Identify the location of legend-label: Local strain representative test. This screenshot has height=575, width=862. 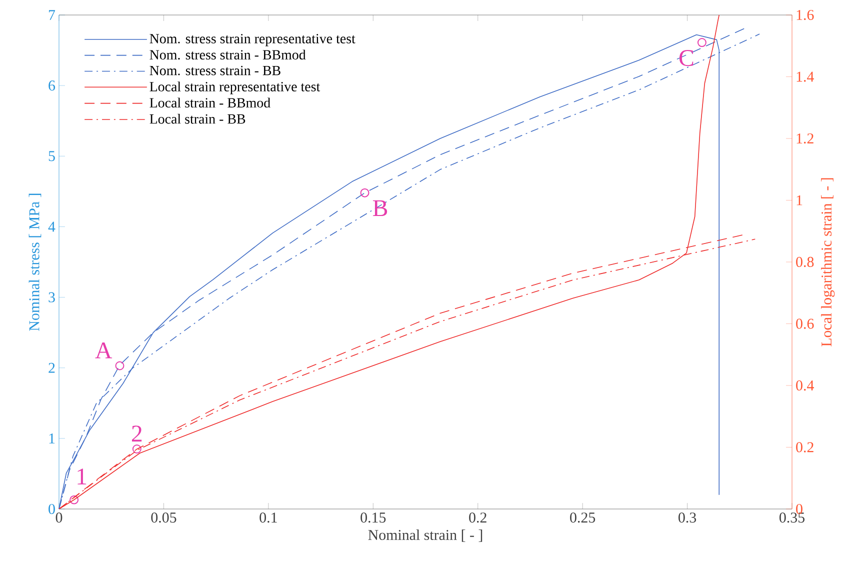
(235, 88).